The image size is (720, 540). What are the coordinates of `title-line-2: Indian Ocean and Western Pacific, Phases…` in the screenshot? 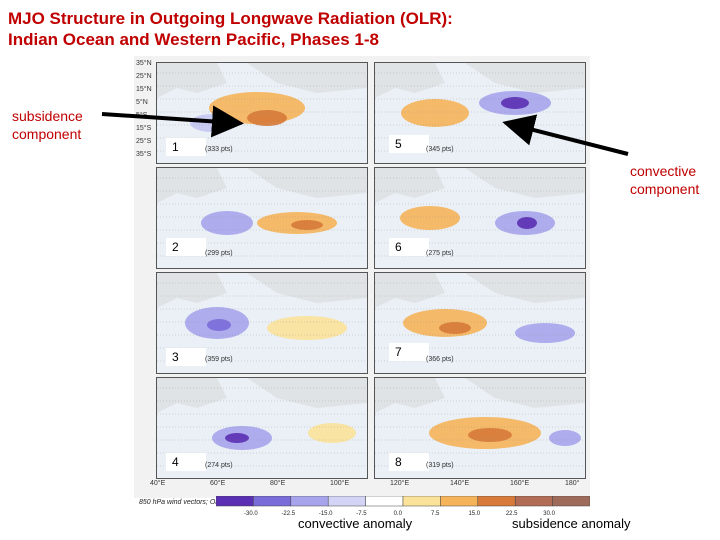 It's located at (193, 39).